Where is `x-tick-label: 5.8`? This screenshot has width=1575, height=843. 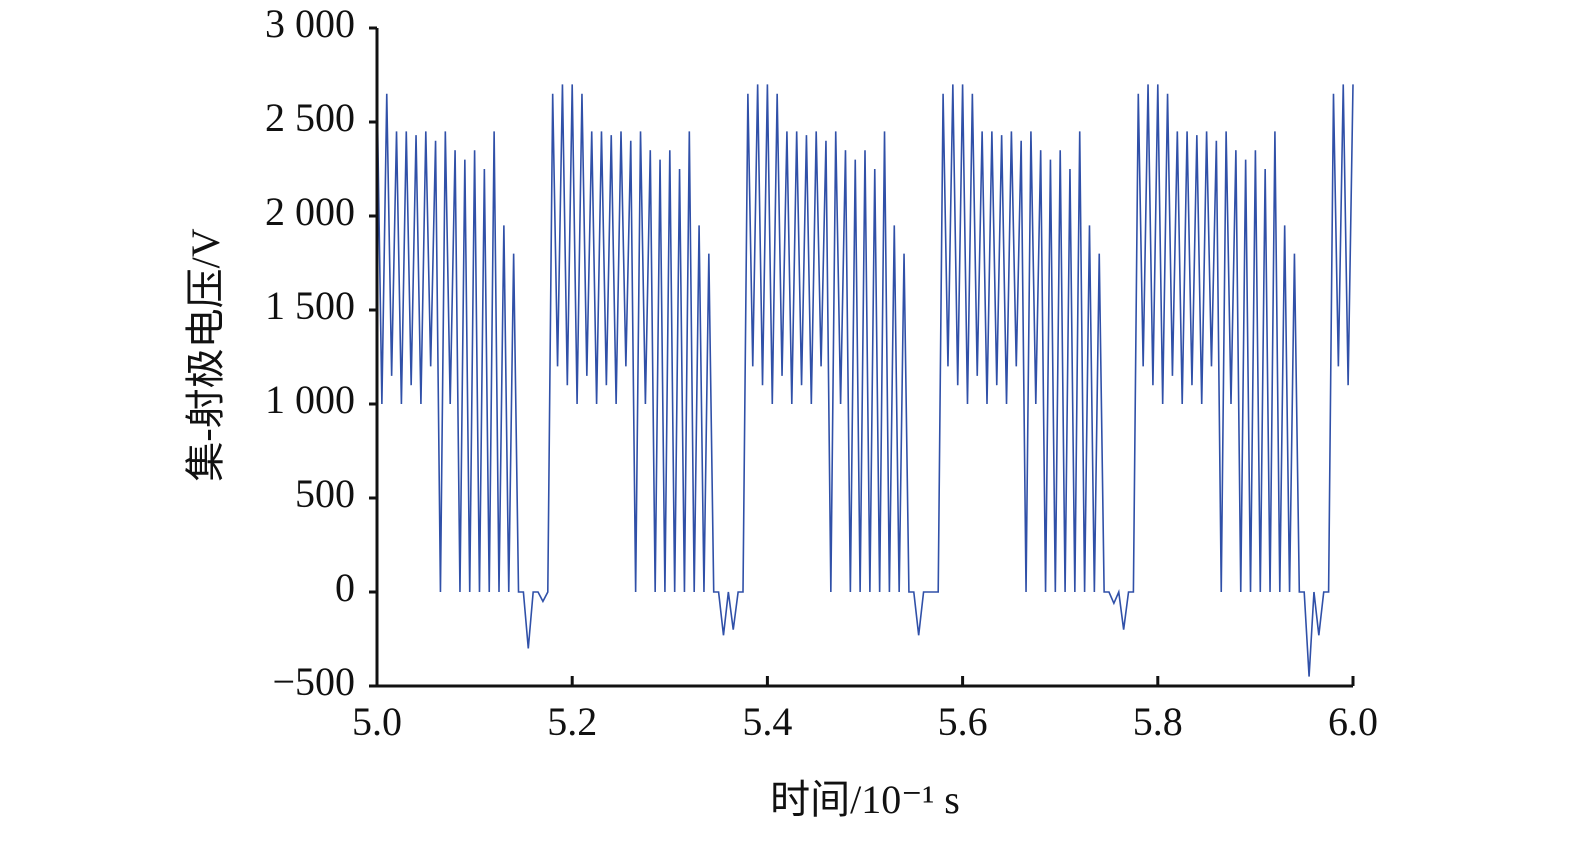 x-tick-label: 5.8 is located at coordinates (1158, 721).